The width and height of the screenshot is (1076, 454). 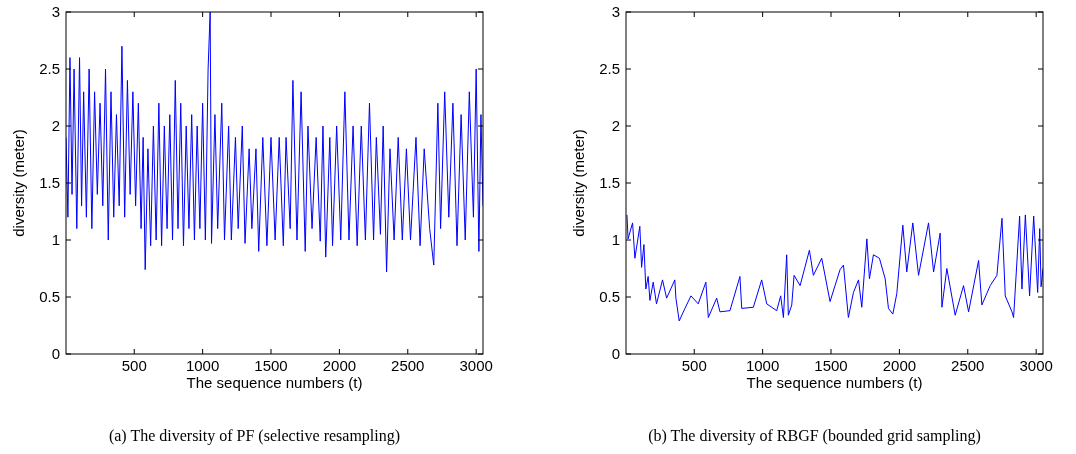 I want to click on text: (b) The diversity of RBGF (bounded grid sampling), so click(x=814, y=436).